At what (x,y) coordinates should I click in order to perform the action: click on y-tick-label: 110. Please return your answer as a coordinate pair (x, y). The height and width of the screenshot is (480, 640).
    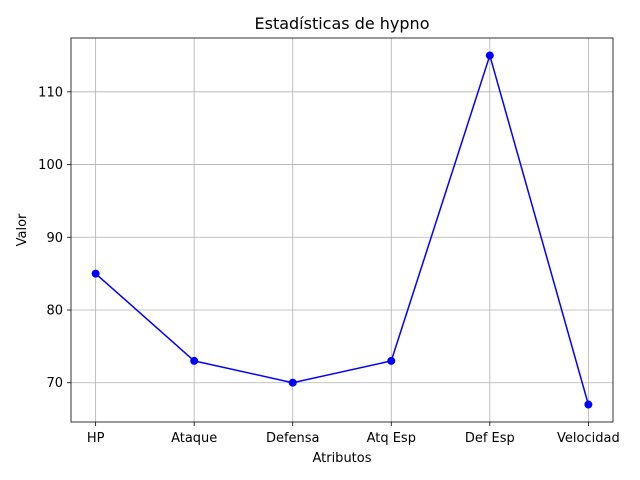
    Looking at the image, I should click on (50, 92).